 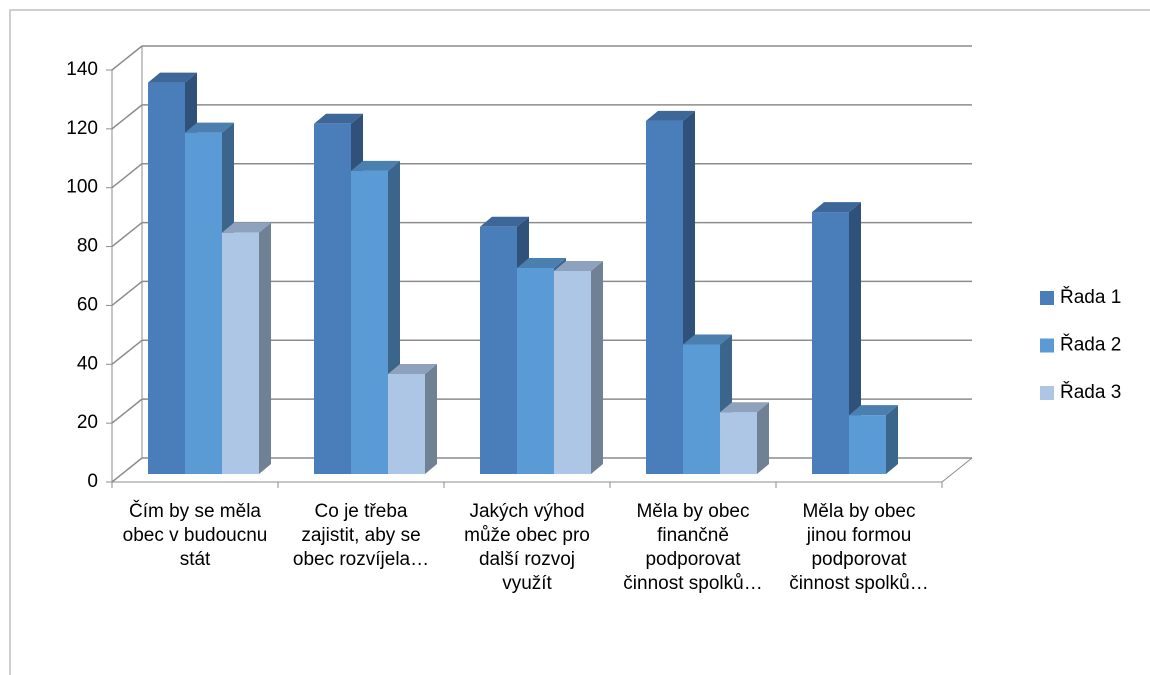 I want to click on x-tick-label: Čím by se měla obec v budoucnu stát, so click(x=195, y=535).